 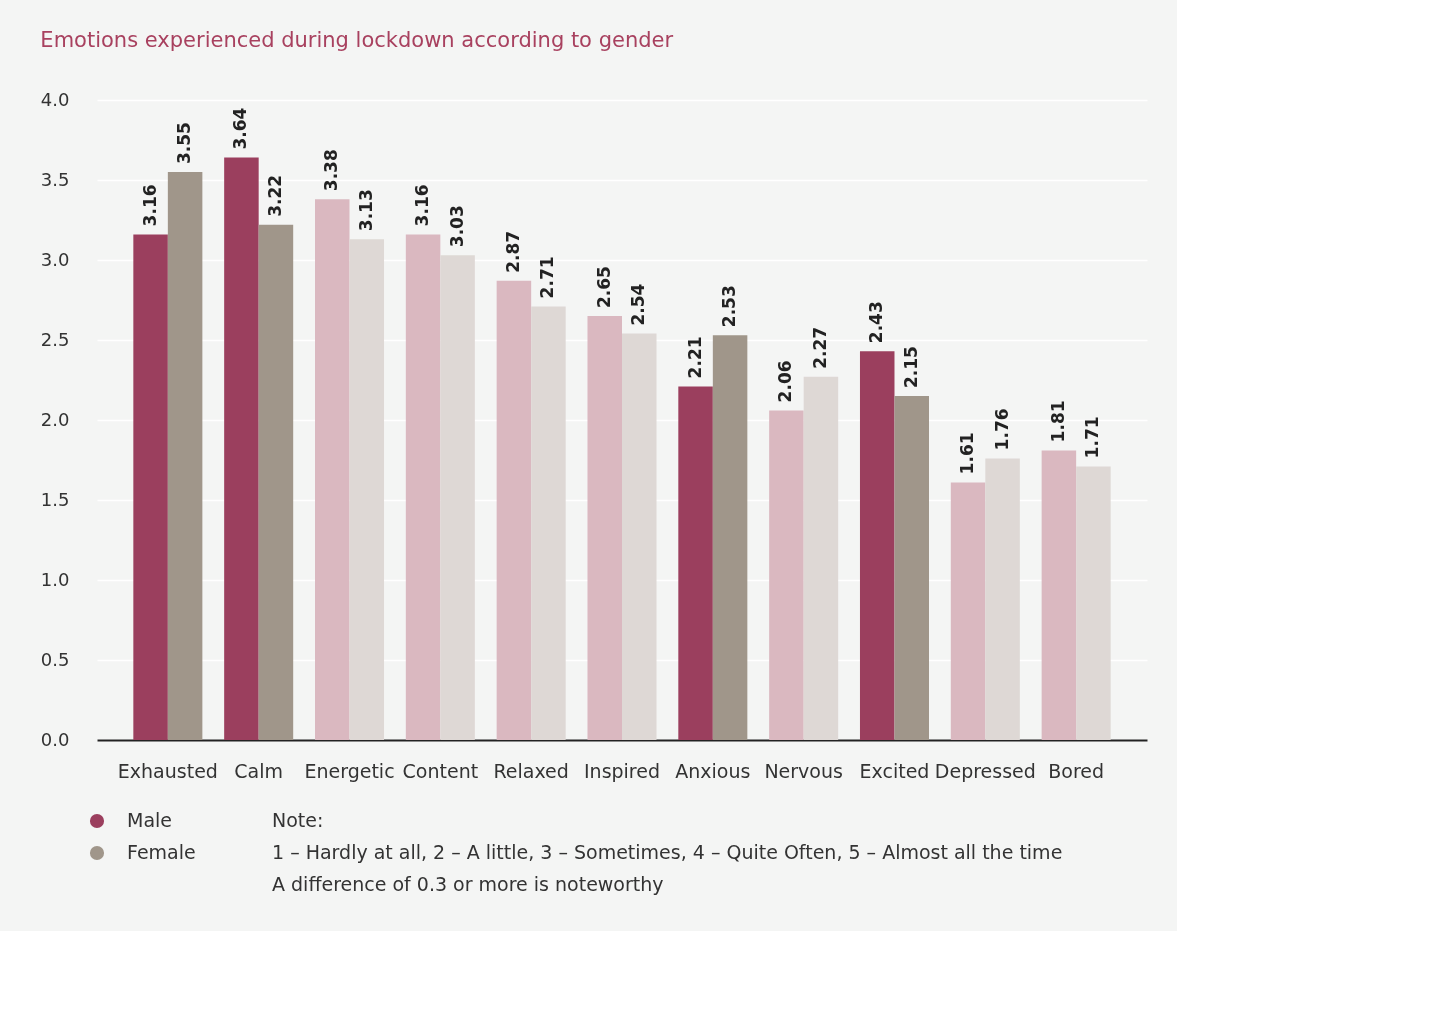 I want to click on text: Note:, so click(x=298, y=820).